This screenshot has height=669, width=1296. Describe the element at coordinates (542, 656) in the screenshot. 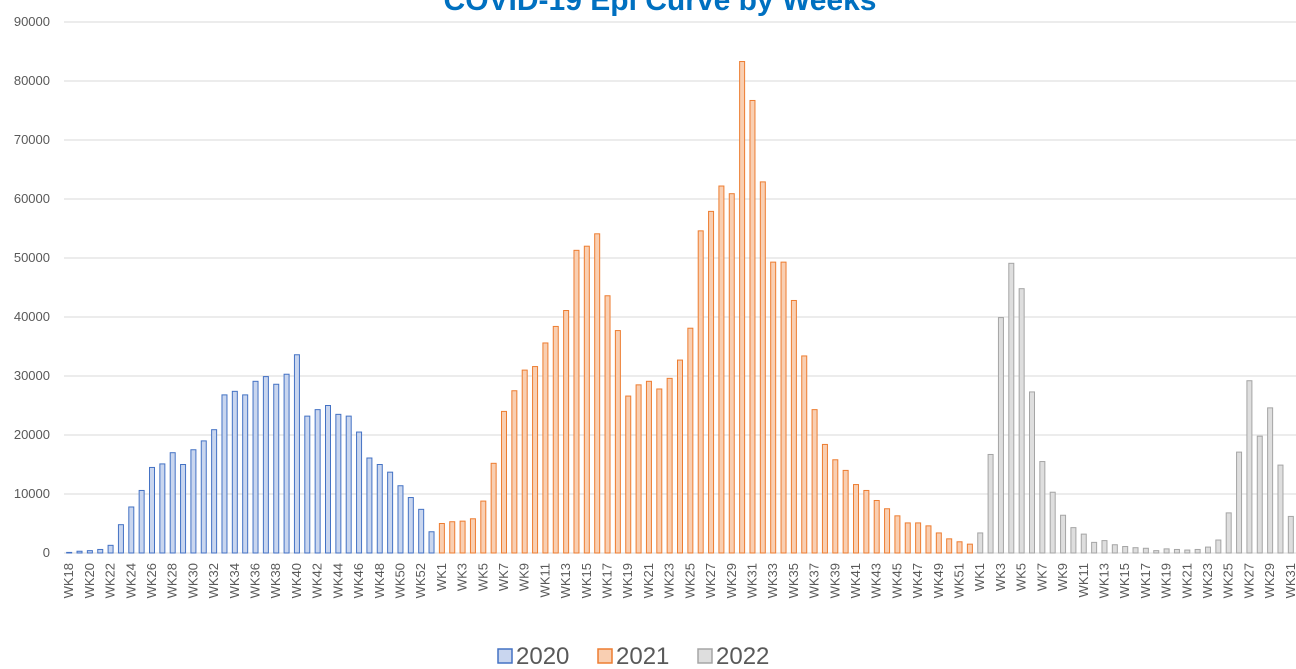

I see `legend-label: 2020` at that location.